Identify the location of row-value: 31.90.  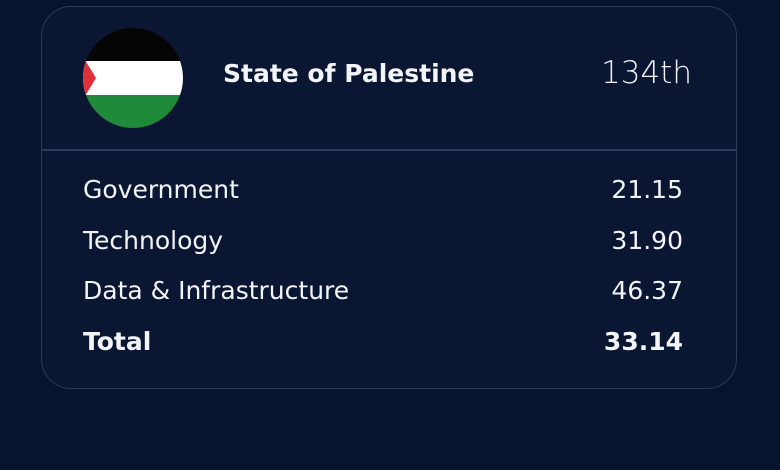
(647, 240).